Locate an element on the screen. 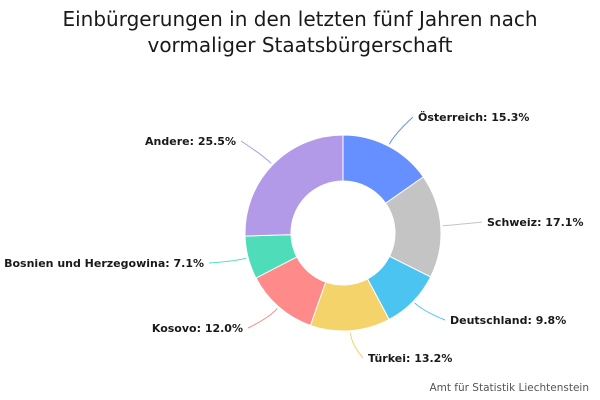 This screenshot has width=600, height=400. chart-title-line-2: vormaliger Staatsbürgerschaft is located at coordinates (300, 45).